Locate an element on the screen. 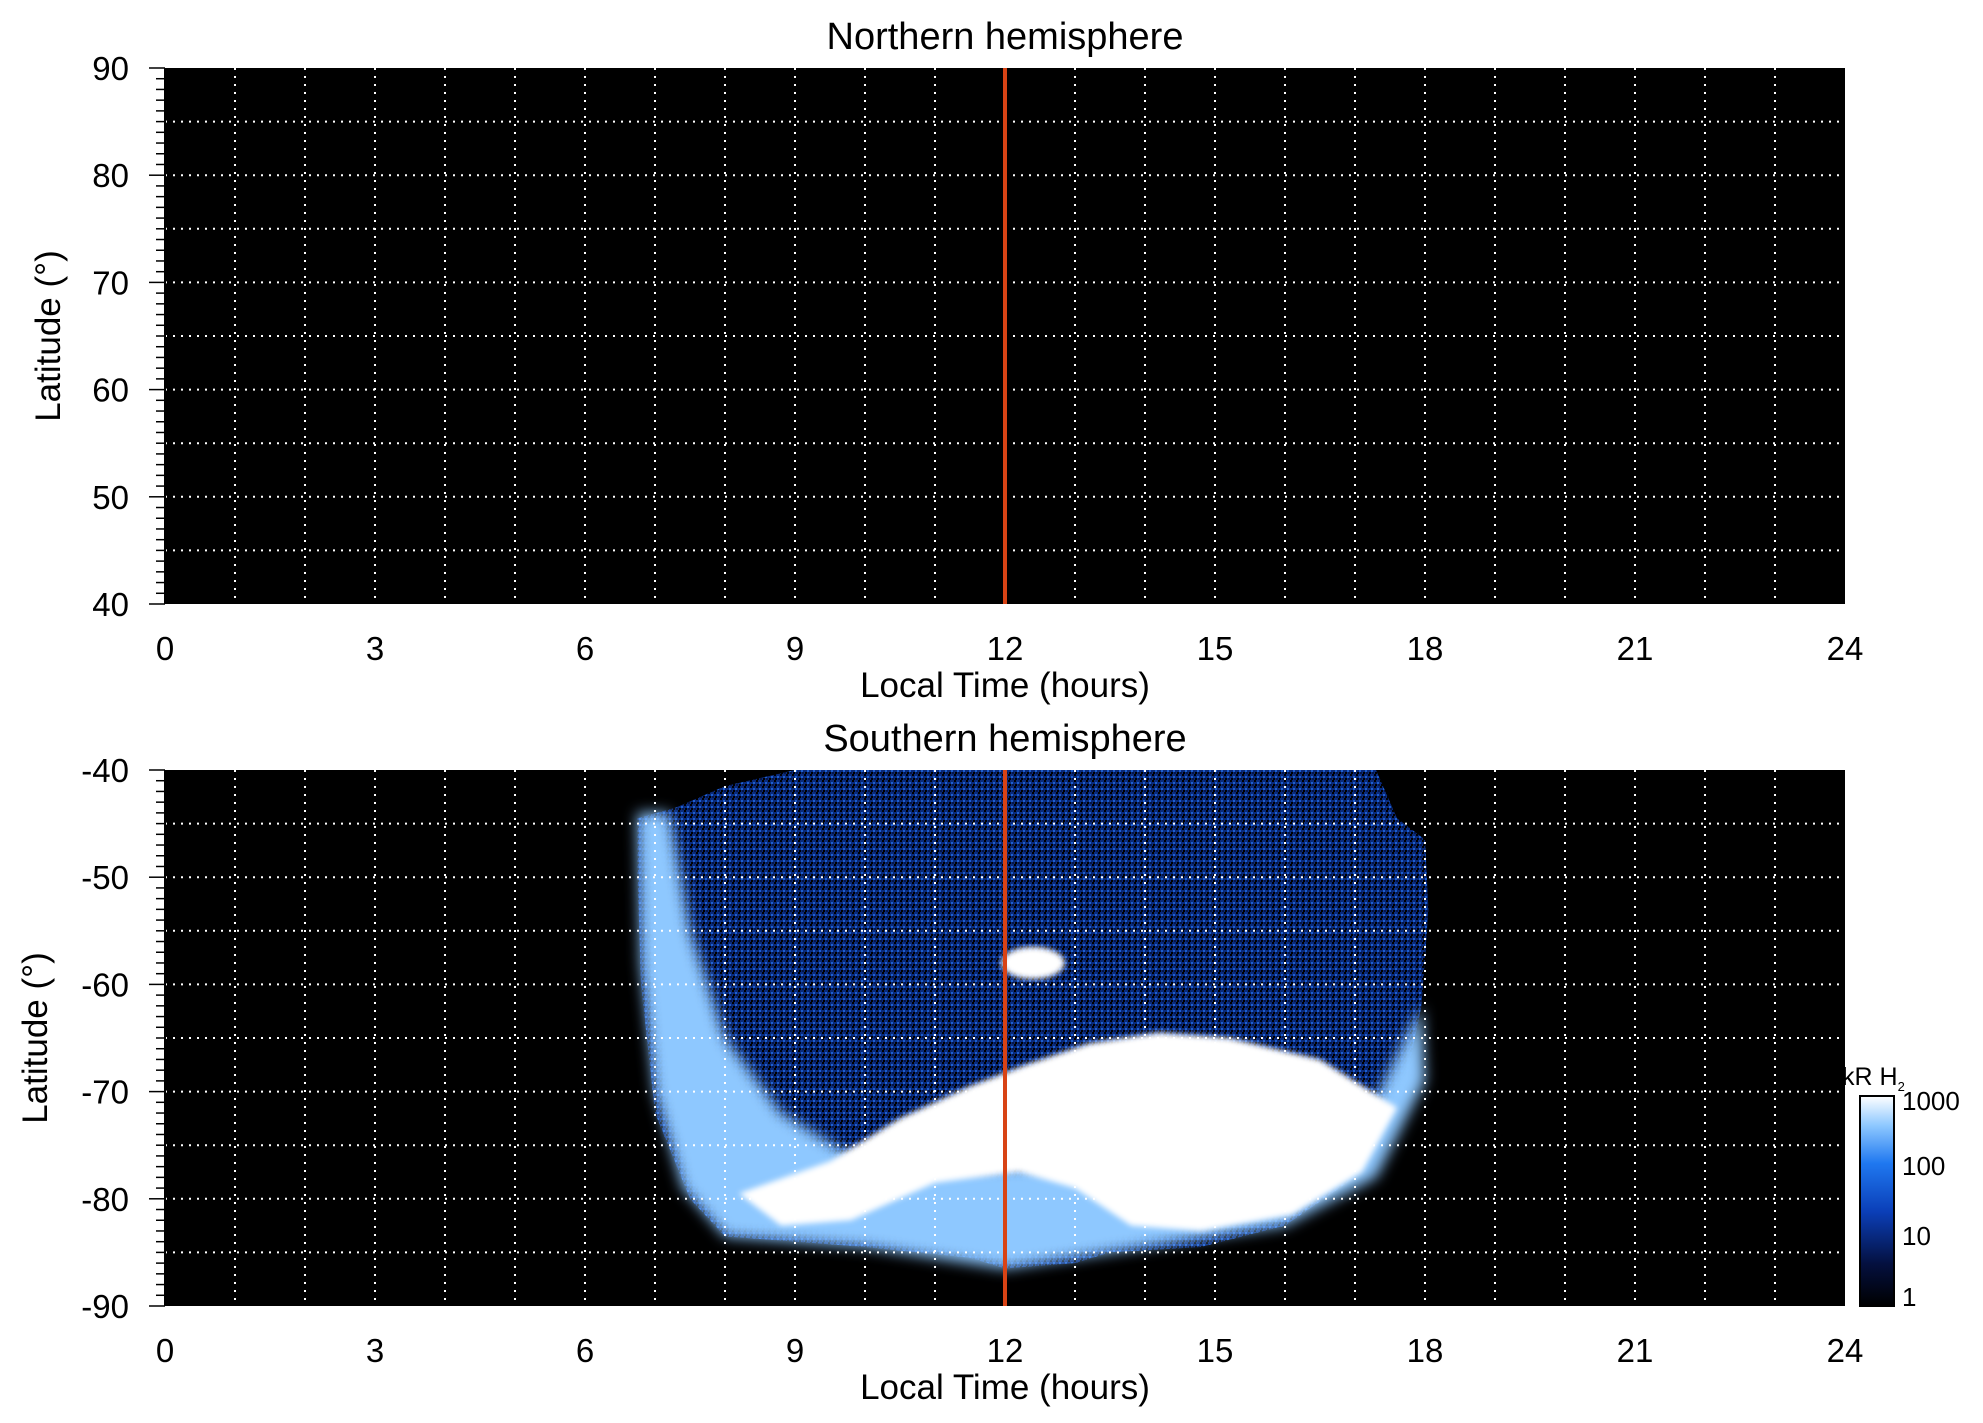 The image size is (1983, 1423). y-tick-label: -80 is located at coordinates (105, 1199).